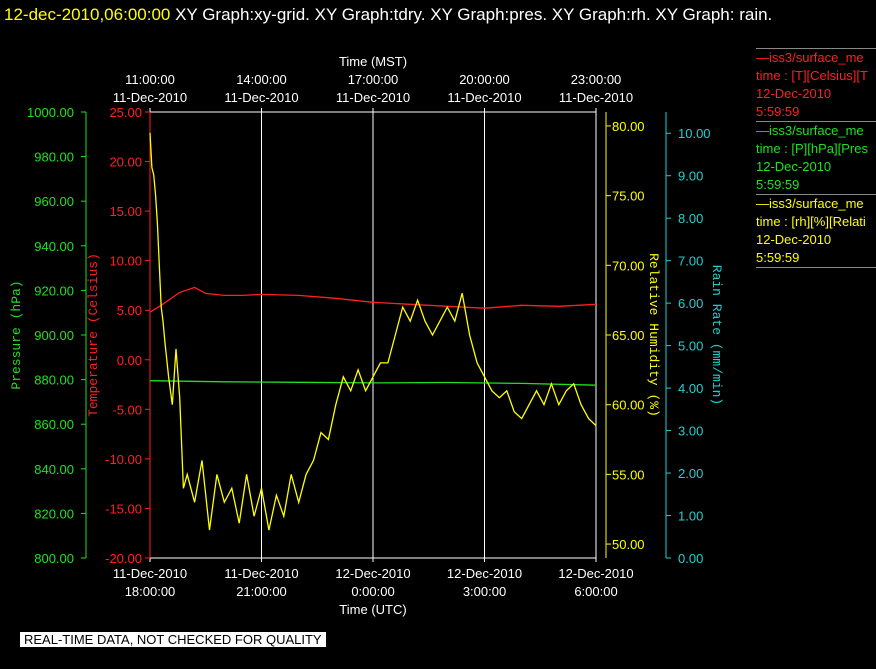 The height and width of the screenshot is (669, 876). Describe the element at coordinates (54, 201) in the screenshot. I see `pressure-tick-label: 960.00` at that location.